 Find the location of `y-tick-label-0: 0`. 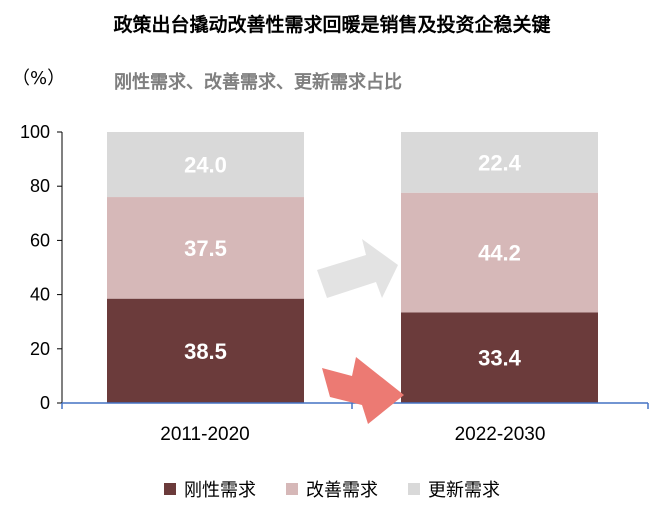

y-tick-label-0: 0 is located at coordinates (45, 403).